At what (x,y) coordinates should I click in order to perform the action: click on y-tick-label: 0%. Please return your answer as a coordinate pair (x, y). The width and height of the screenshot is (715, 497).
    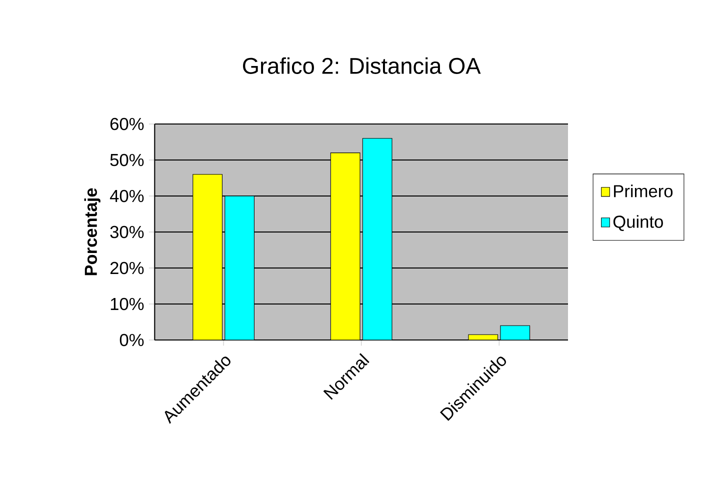
    Looking at the image, I should click on (132, 340).